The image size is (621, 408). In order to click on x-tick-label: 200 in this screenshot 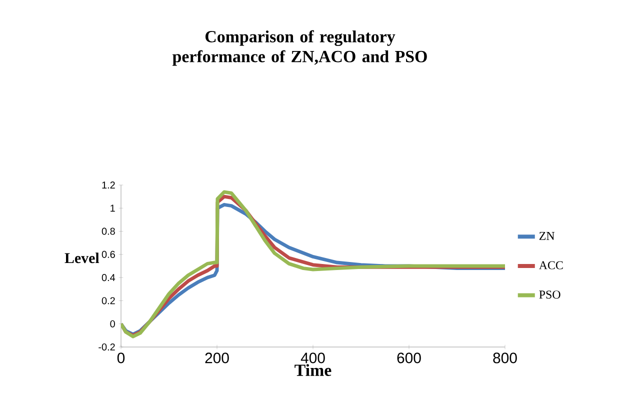, I will do `click(217, 358)`.